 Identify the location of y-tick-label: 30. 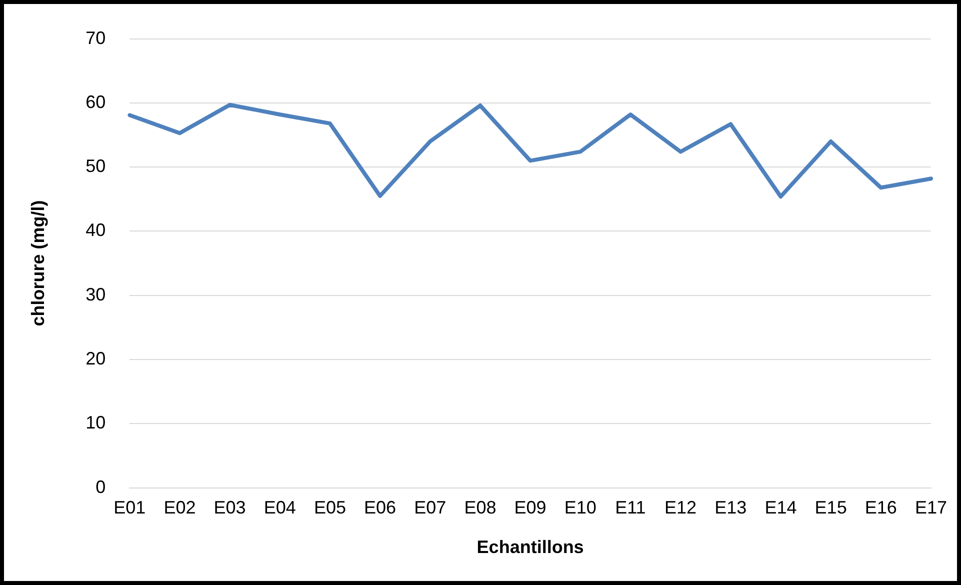
(96, 294).